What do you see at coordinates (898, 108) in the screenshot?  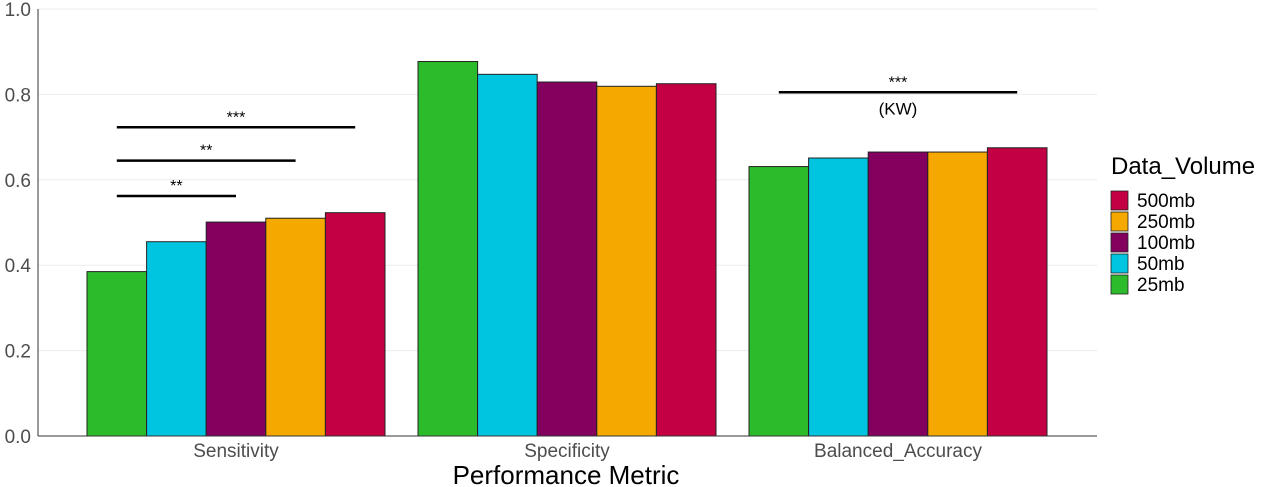 I see `significance-sublabel: (KW)` at bounding box center [898, 108].